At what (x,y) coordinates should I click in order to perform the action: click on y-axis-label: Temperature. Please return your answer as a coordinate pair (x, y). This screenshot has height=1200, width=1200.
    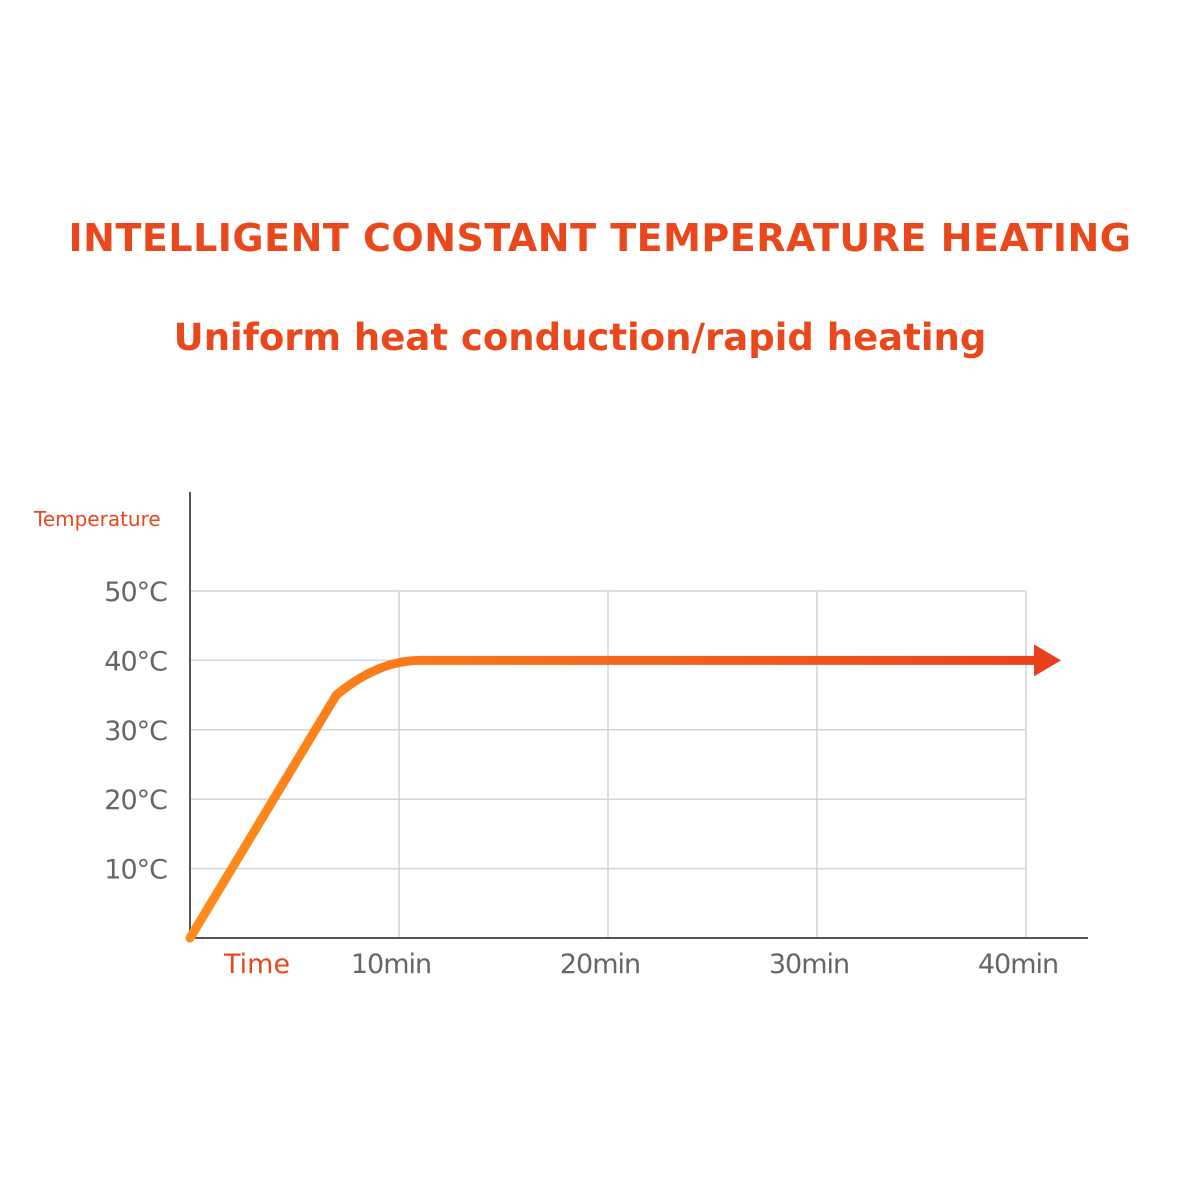
    Looking at the image, I should click on (97, 519).